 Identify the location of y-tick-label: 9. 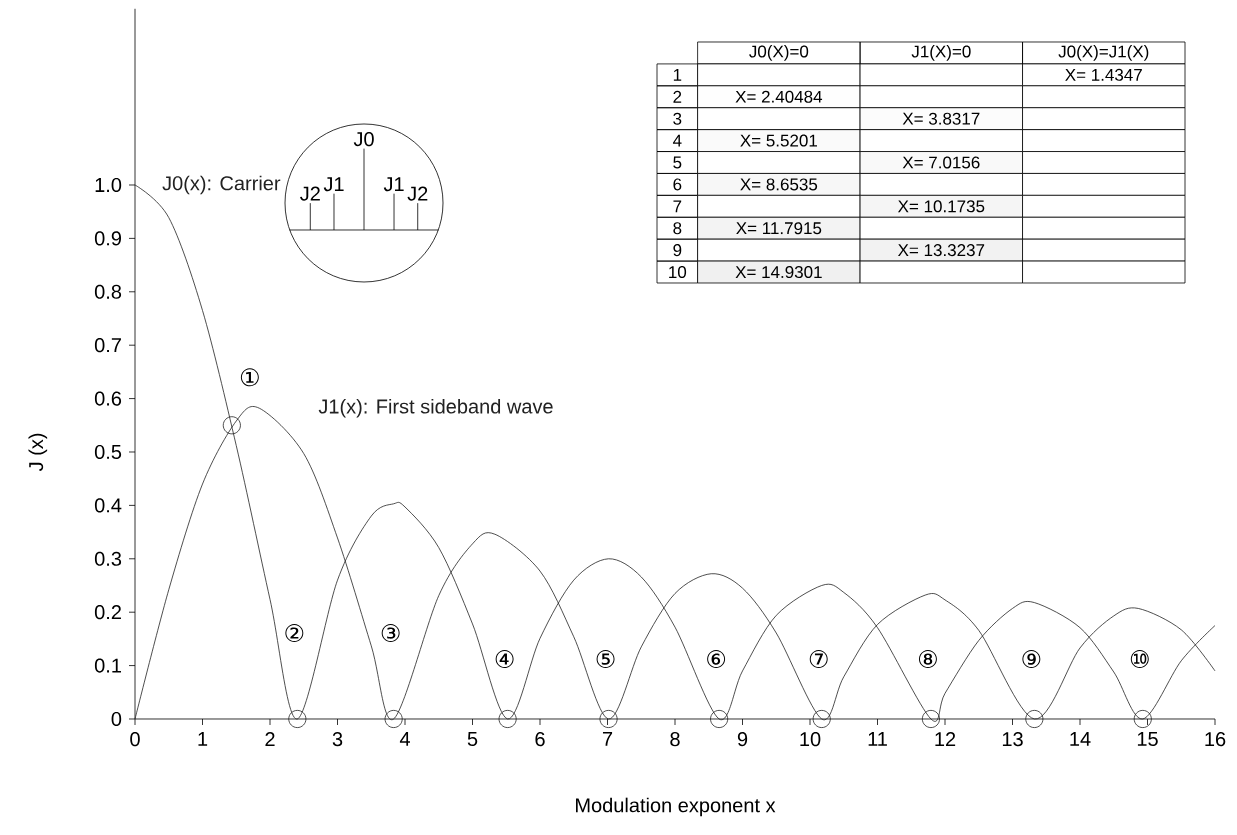
(677, 250).